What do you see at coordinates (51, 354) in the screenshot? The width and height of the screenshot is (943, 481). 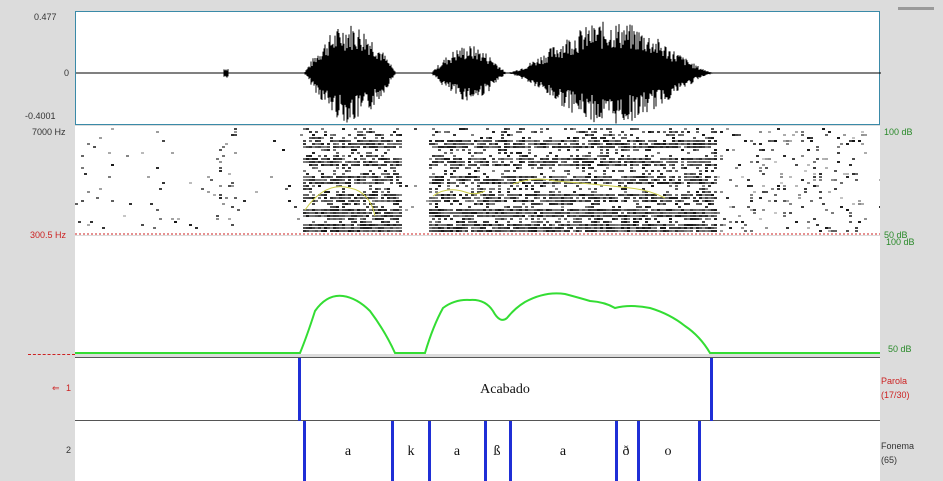 I see `intensity-baseline-marker` at bounding box center [51, 354].